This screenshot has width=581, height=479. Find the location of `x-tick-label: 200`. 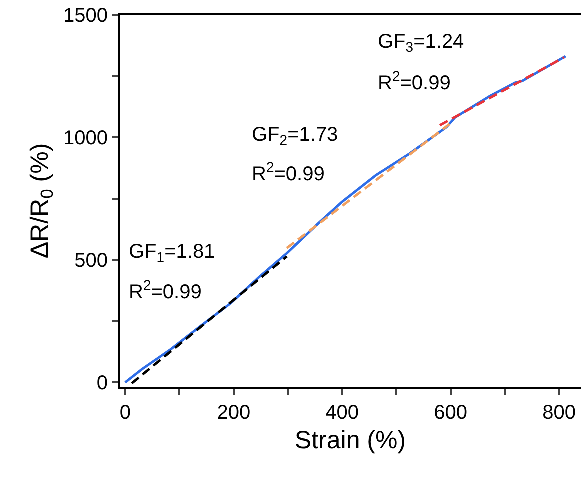

x-tick-label: 200 is located at coordinates (234, 413).